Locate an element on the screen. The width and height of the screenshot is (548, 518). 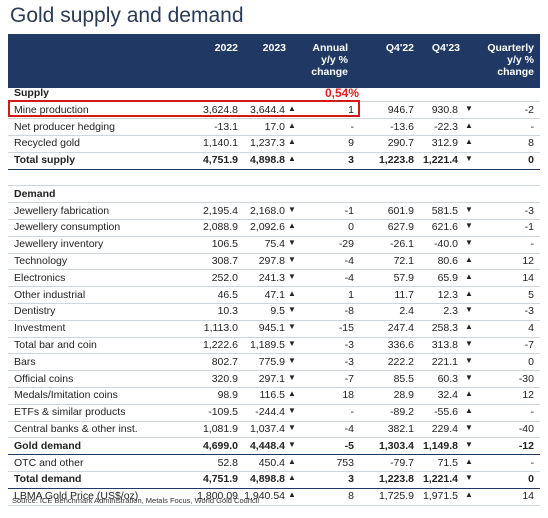
value-2023: 1,189.5 is located at coordinates (267, 345).